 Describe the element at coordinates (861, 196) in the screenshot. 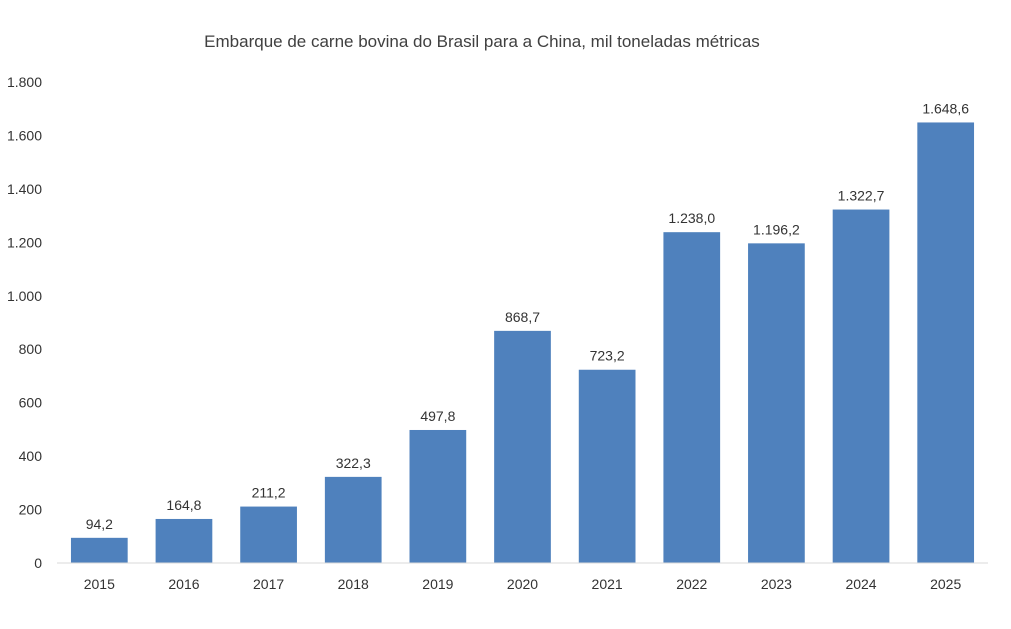

I see `data-label-2024: 1.322,7` at that location.